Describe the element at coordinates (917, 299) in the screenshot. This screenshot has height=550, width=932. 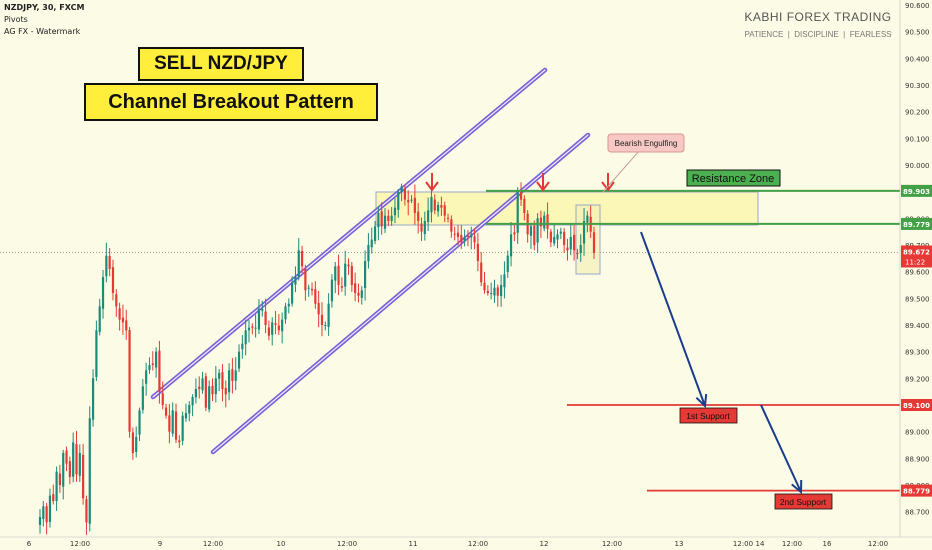
I see `price-tick-label: 89.500` at that location.